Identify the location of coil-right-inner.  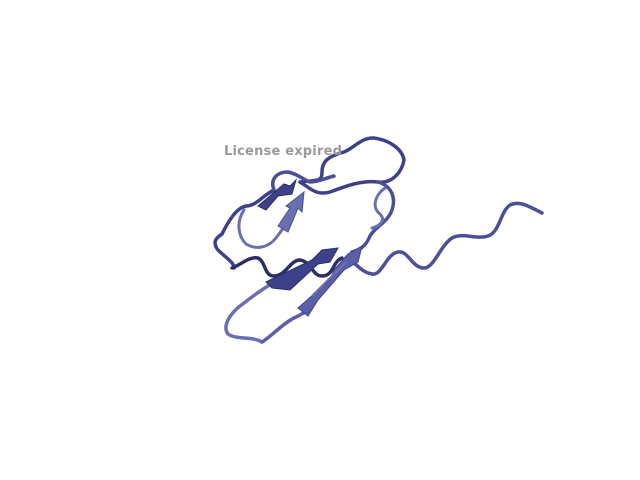
(378, 208).